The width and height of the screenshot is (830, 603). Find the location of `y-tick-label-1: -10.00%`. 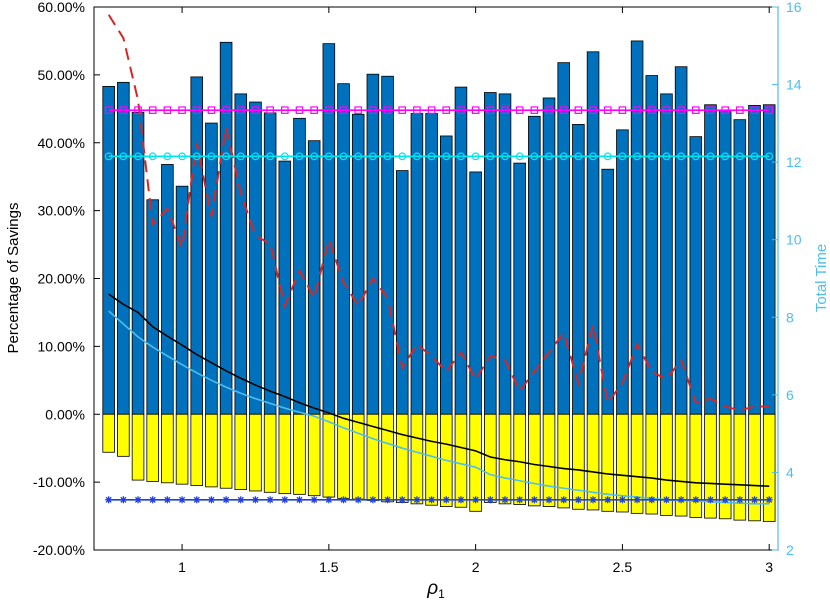

y-tick-label-1: -10.00% is located at coordinates (59, 482).